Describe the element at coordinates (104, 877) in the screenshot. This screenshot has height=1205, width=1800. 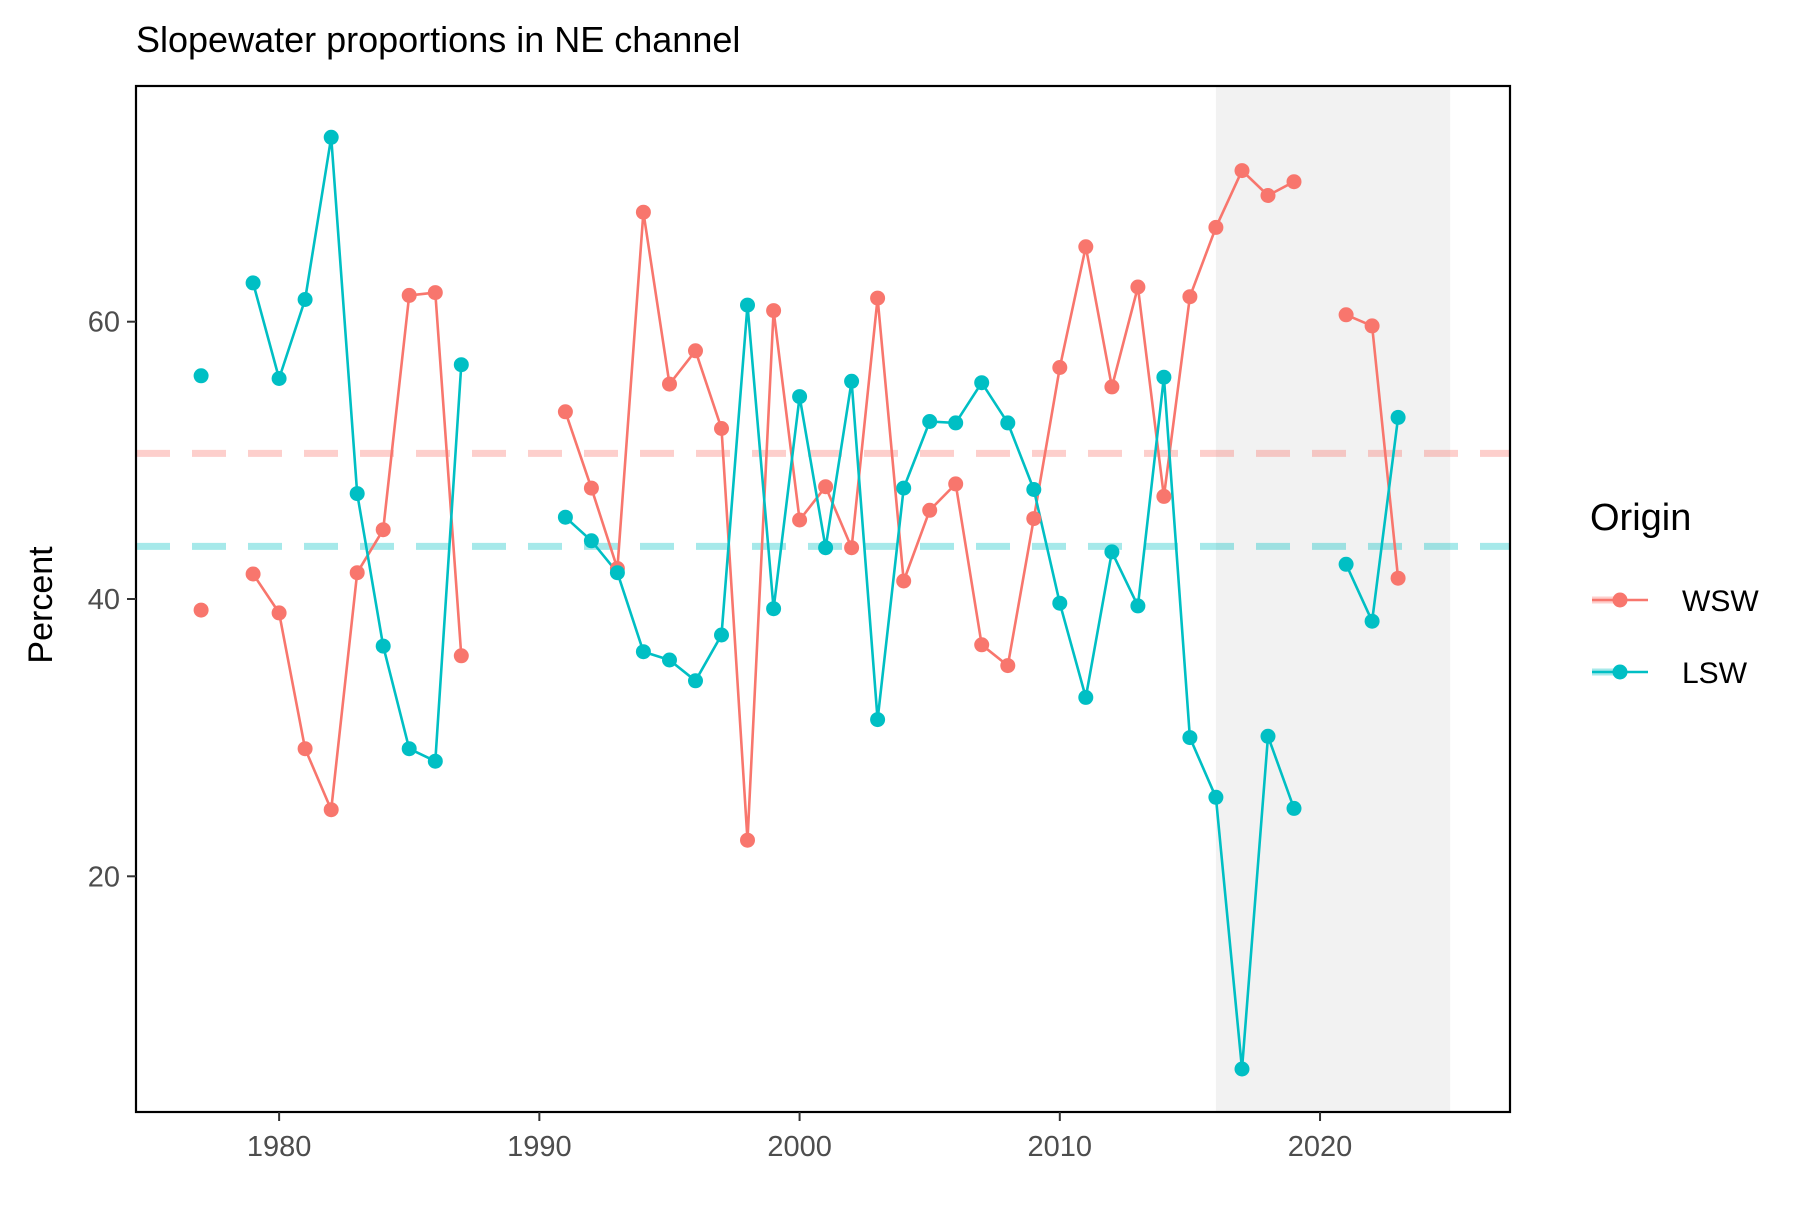
I see `y-tick-label-20: 20` at that location.